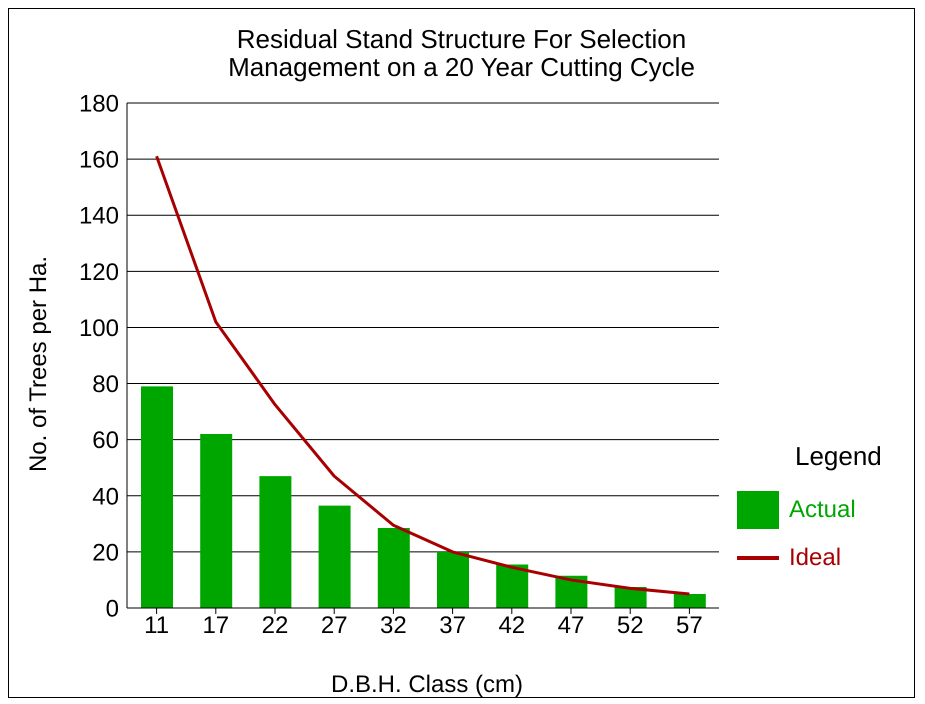  I want to click on y-tick-label: 0, so click(112, 609).